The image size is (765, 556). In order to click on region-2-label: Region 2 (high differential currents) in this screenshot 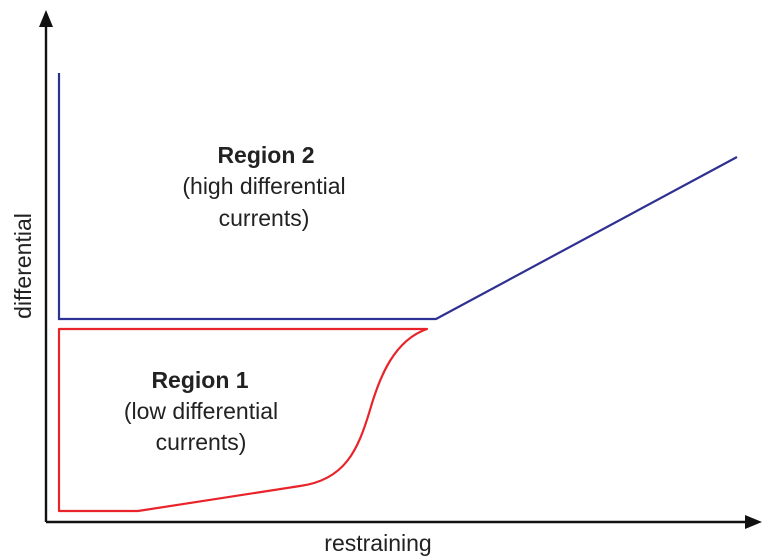, I will do `click(263, 186)`.